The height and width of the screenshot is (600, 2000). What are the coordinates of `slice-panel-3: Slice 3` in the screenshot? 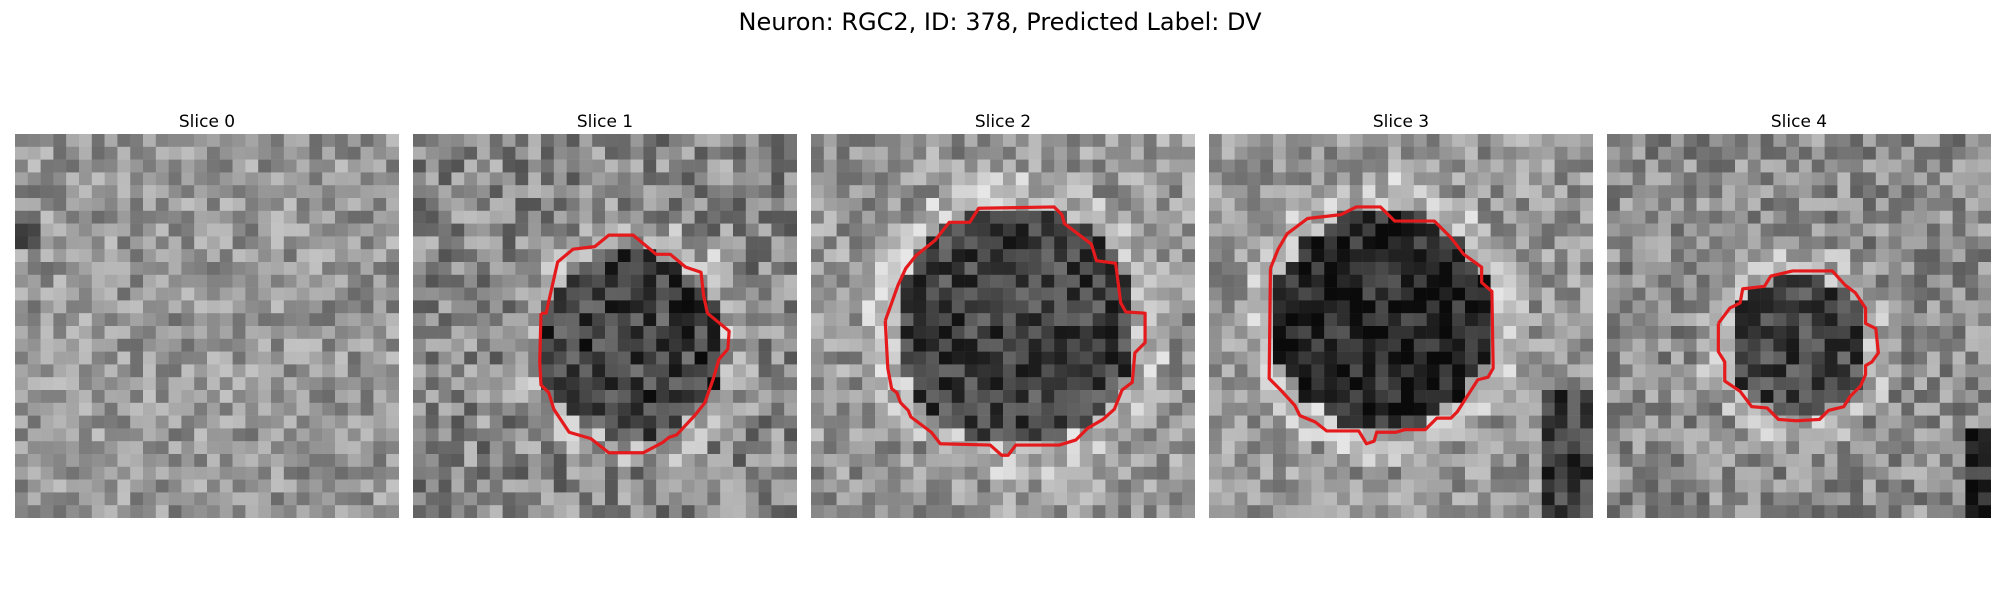 It's located at (1401, 314).